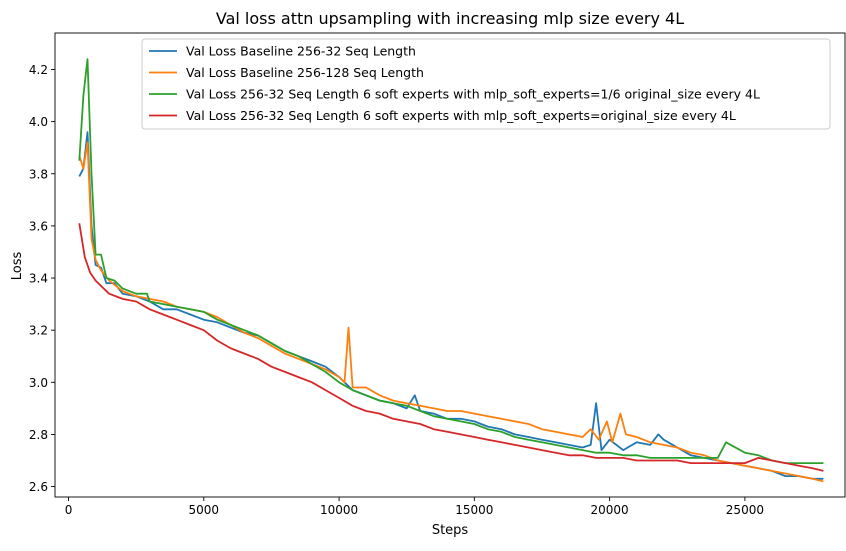 This screenshot has width=846, height=551. I want to click on y-tick-label: 3.4, so click(38, 279).